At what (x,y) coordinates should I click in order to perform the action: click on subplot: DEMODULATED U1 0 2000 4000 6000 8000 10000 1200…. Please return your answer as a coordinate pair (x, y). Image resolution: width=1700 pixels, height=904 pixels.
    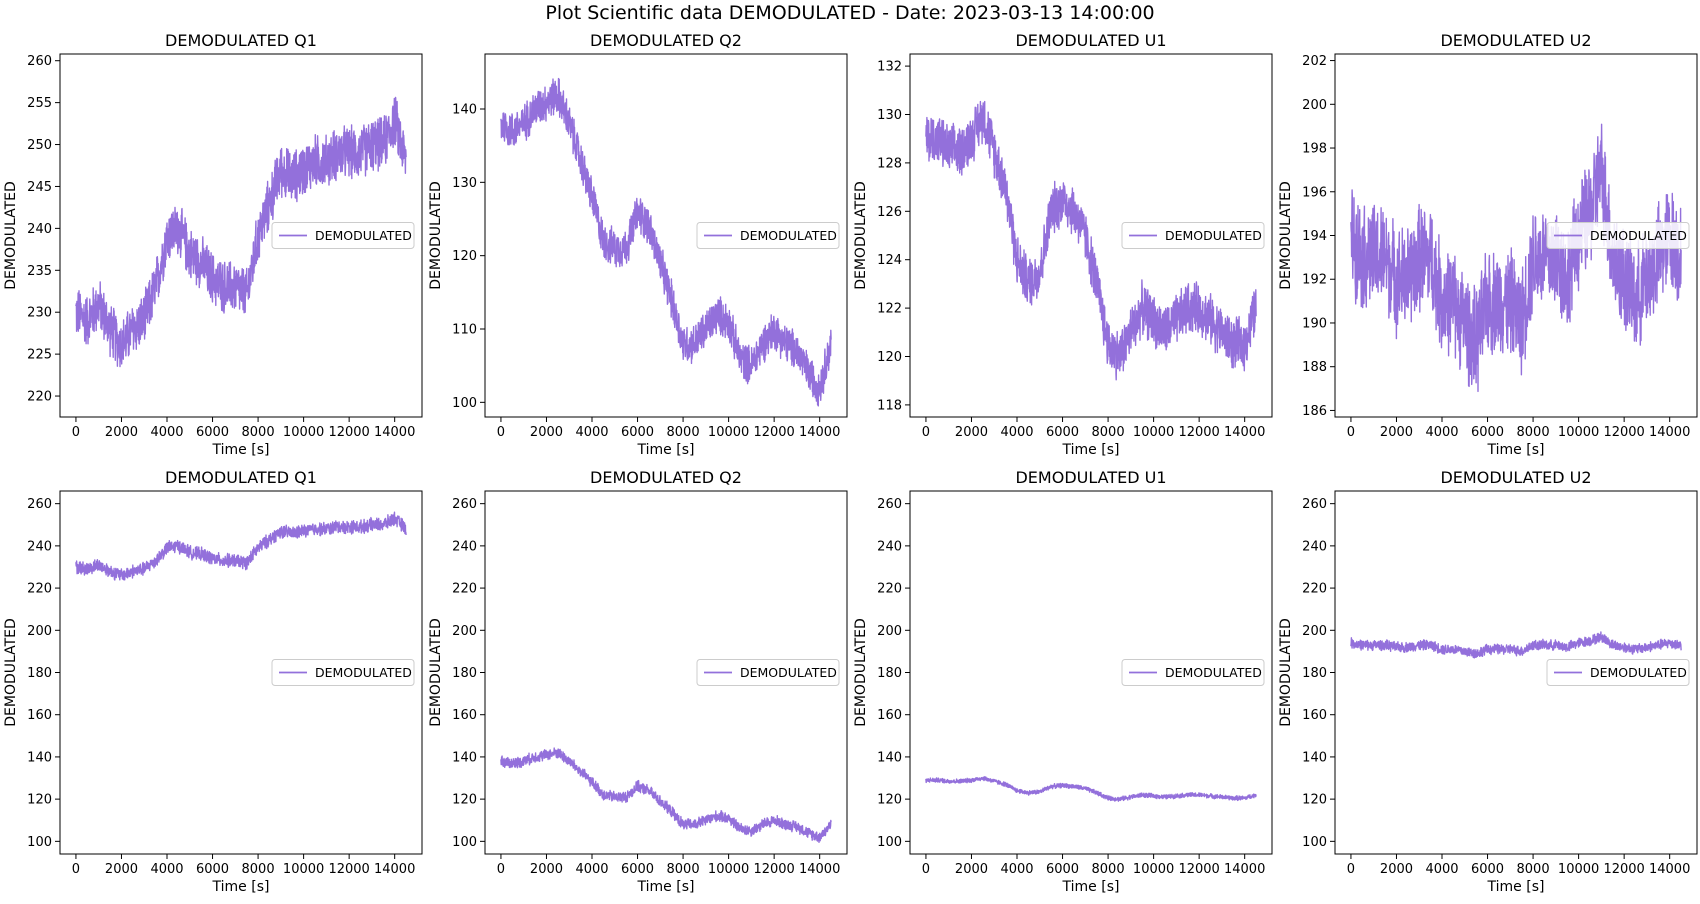
    Looking at the image, I should click on (1063, 244).